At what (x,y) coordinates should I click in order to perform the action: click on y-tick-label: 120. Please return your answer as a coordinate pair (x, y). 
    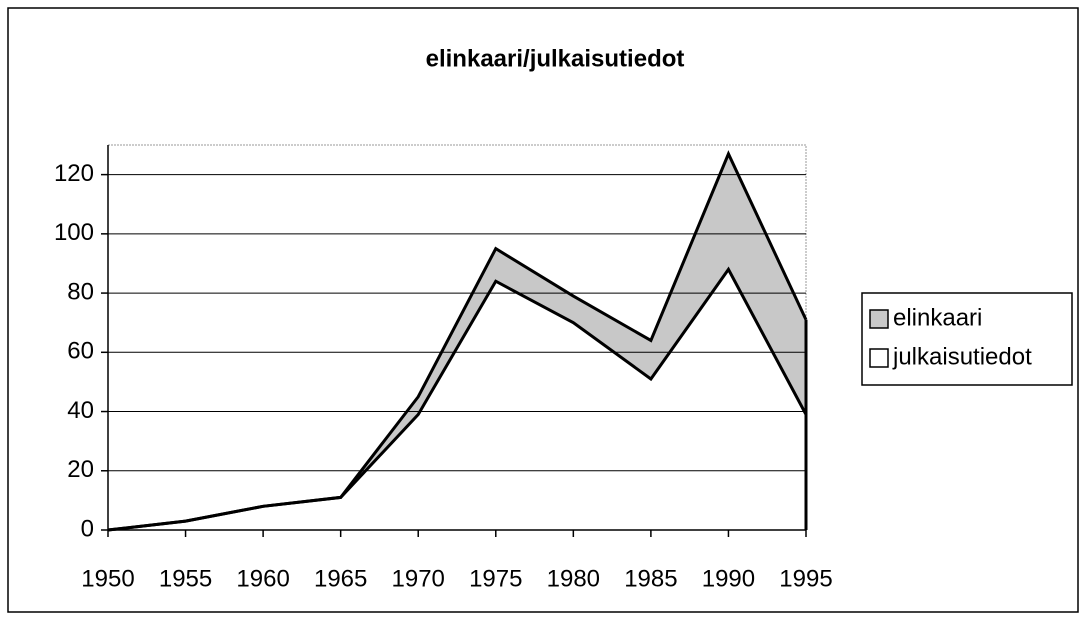
    Looking at the image, I should click on (74, 173).